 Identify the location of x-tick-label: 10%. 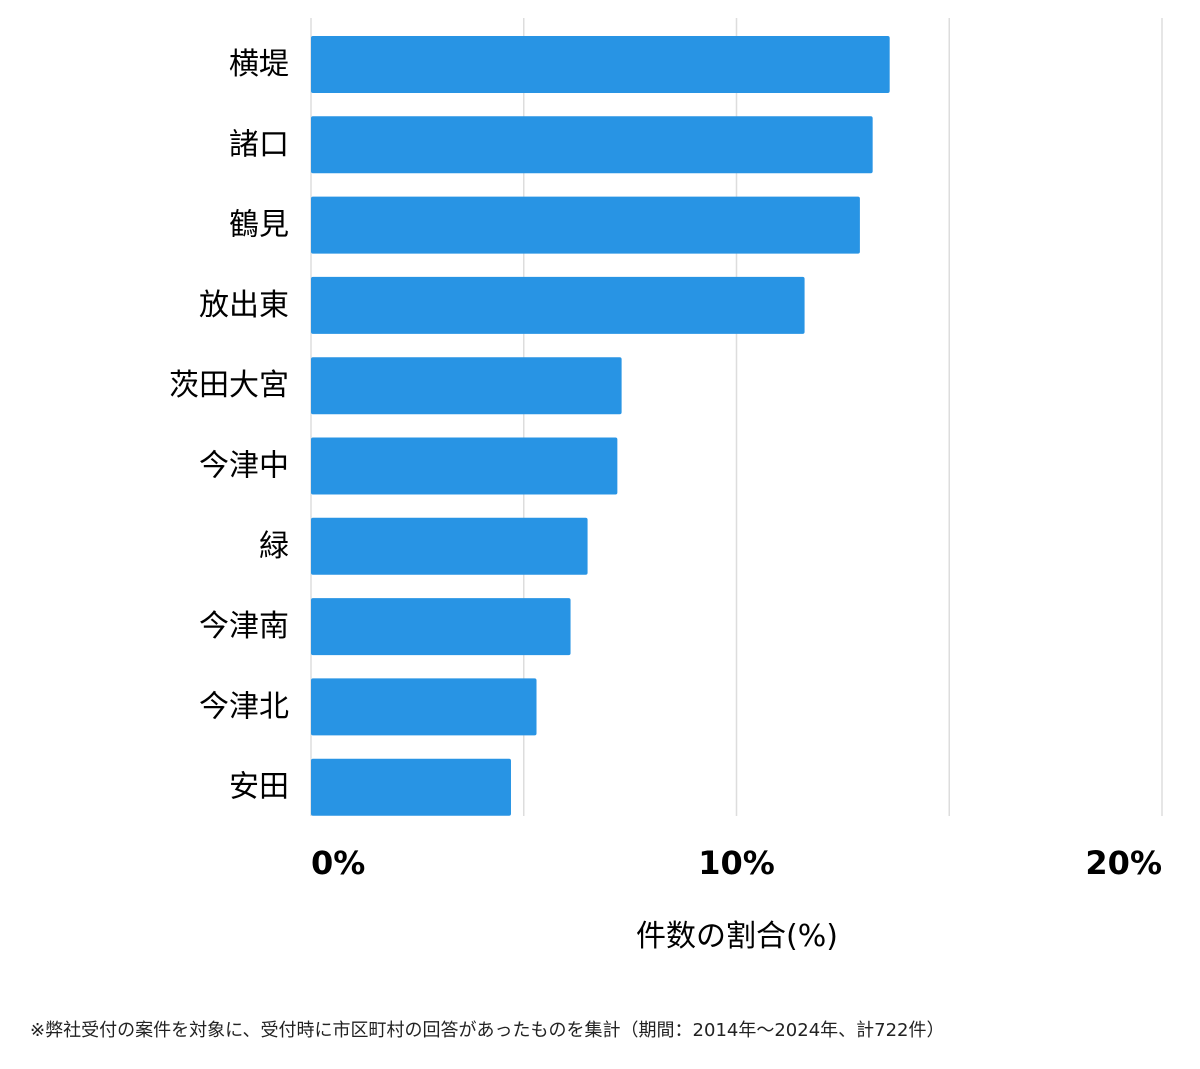
(736, 863).